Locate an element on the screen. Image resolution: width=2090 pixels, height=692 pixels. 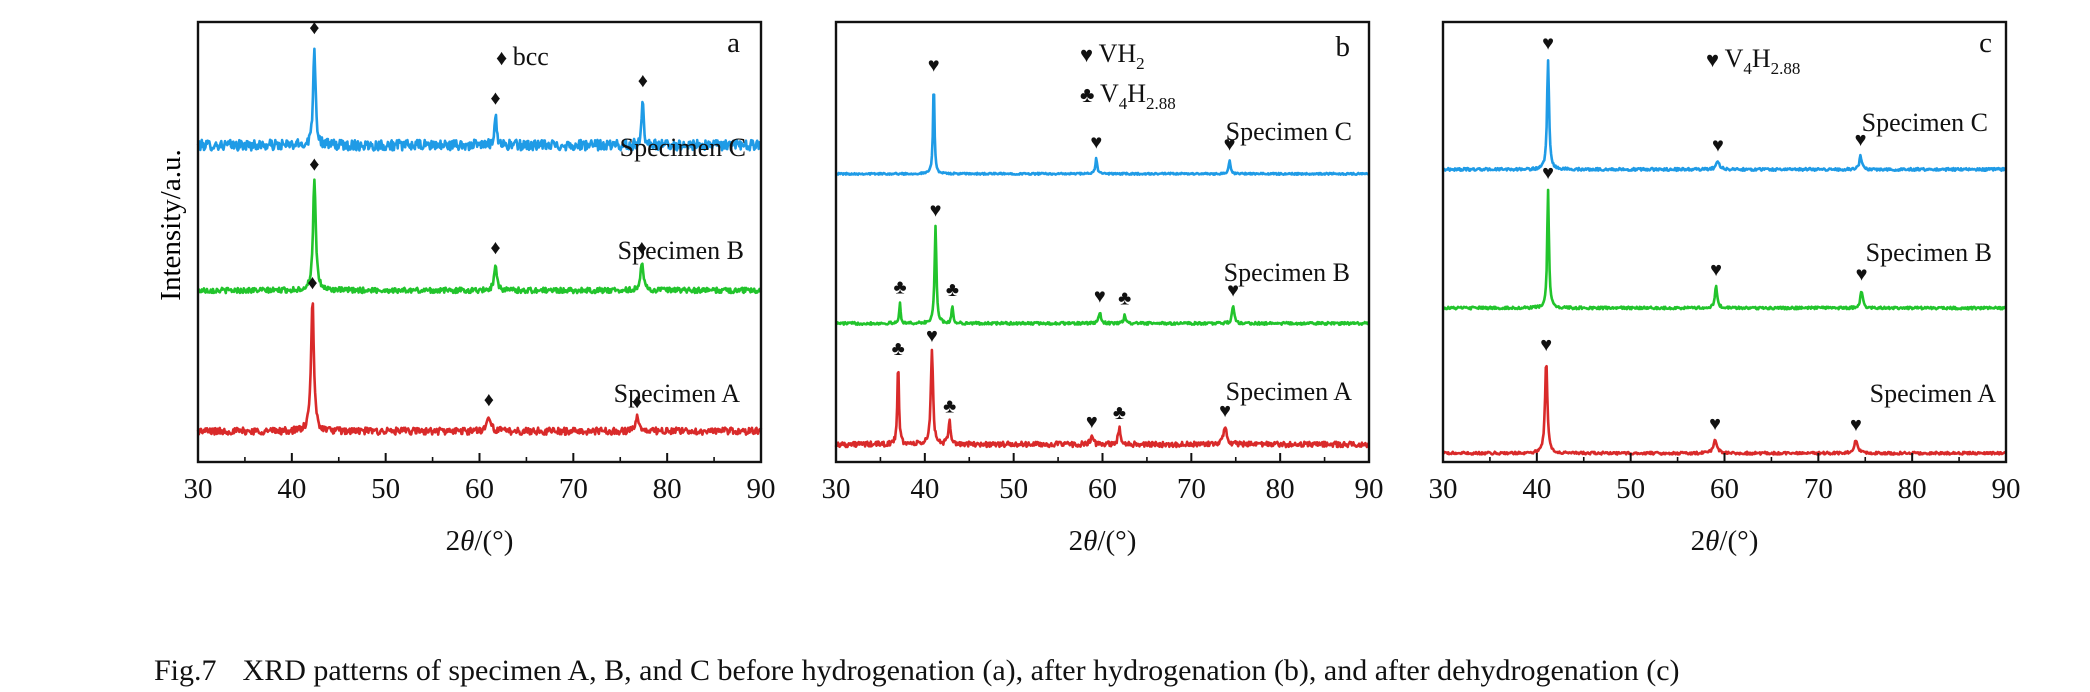
legend-entry: ♣ V4H2.88 is located at coordinates (1128, 96).